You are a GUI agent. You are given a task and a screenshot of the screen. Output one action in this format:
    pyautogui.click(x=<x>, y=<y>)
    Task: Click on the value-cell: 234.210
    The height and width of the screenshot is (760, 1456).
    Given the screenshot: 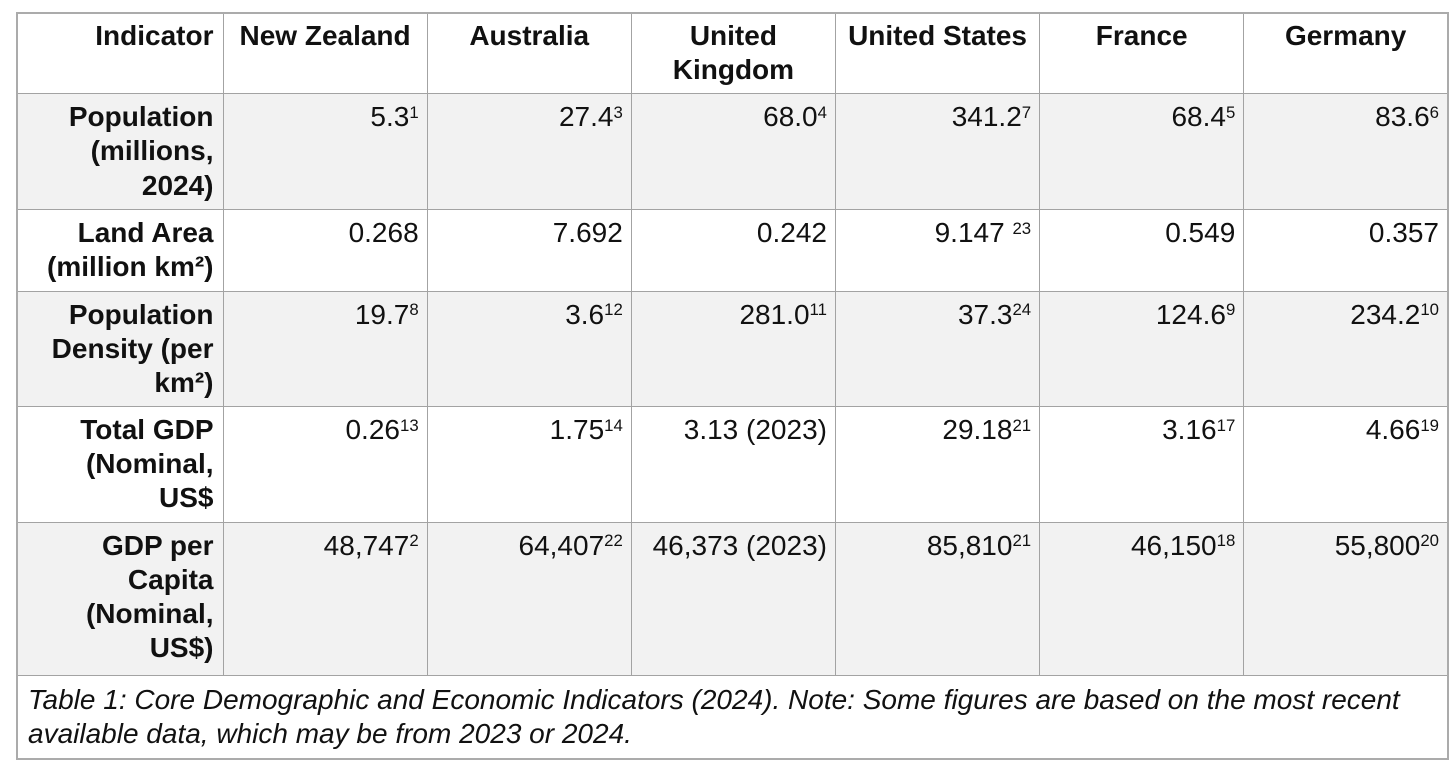 What is the action you would take?
    pyautogui.click(x=1346, y=349)
    